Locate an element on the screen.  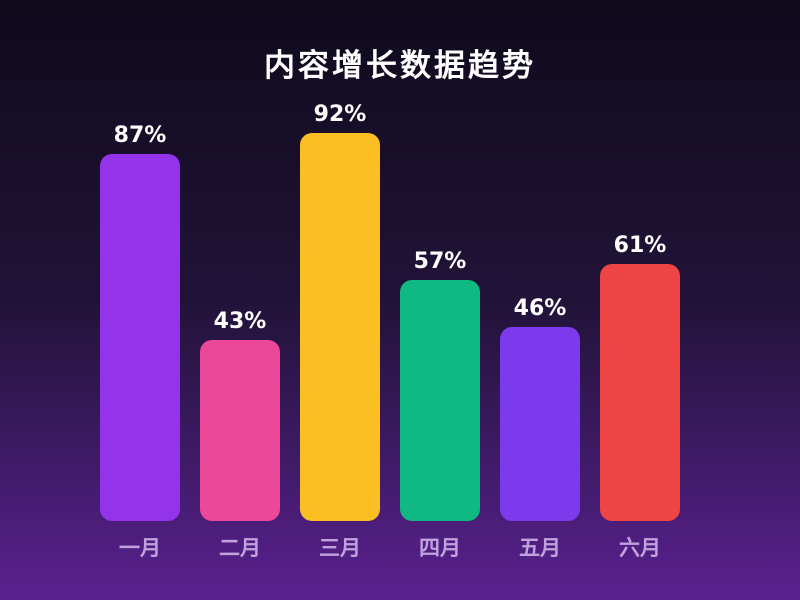
bar-group: 92% is located at coordinates (340, 311).